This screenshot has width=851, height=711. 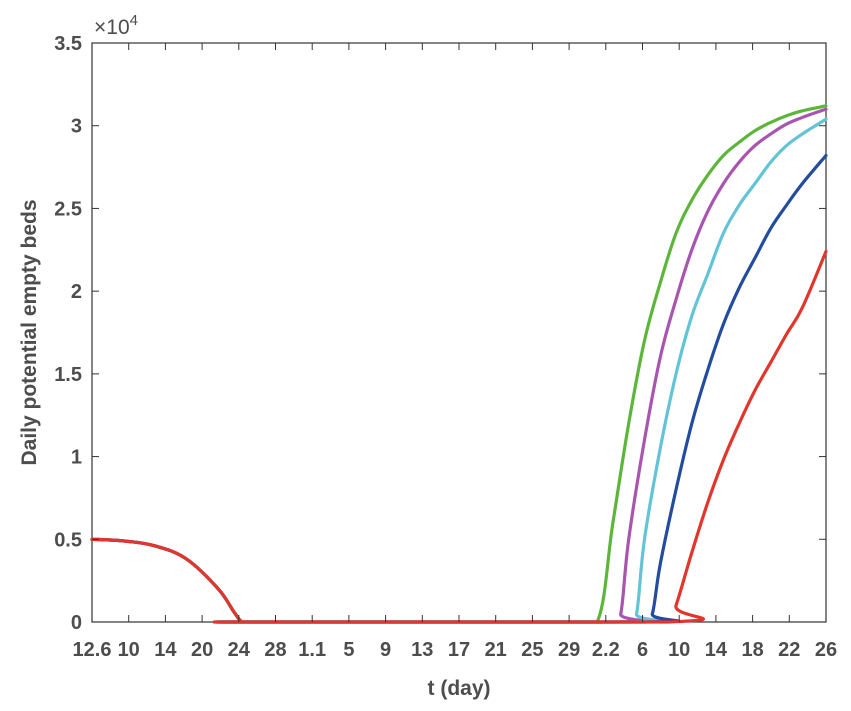 What do you see at coordinates (202, 650) in the screenshot?
I see `x-tick-label: 20` at bounding box center [202, 650].